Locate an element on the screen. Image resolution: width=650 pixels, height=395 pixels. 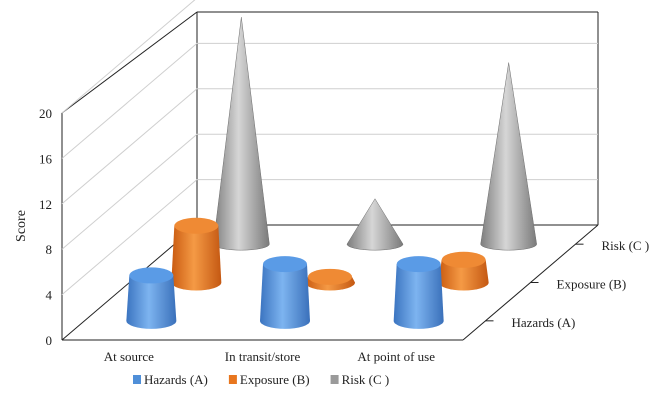
y-tick-label: 4 is located at coordinates (49, 295).